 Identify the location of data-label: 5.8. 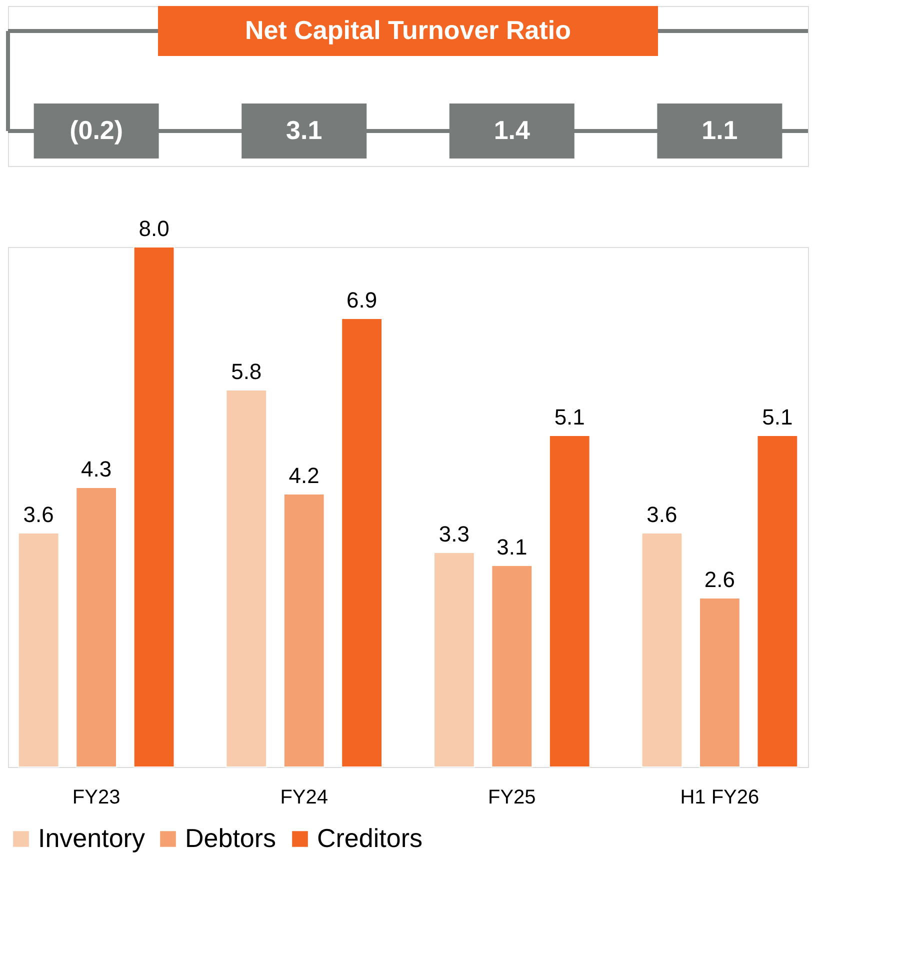
(246, 371).